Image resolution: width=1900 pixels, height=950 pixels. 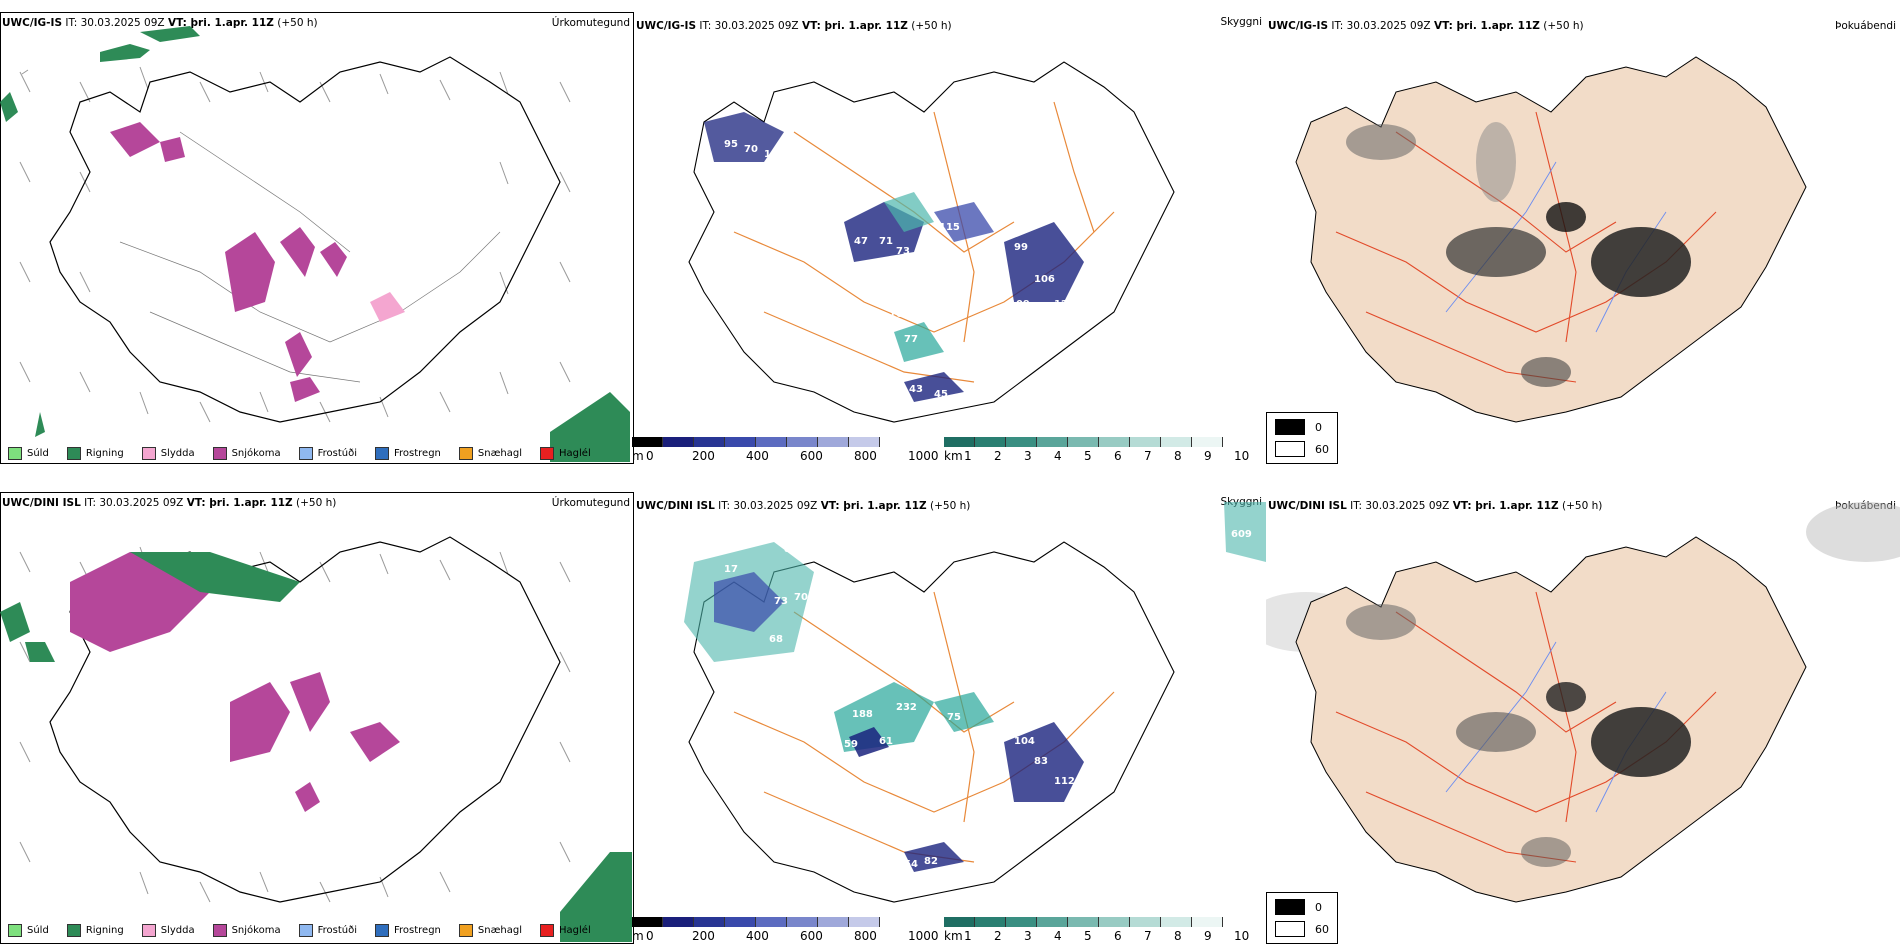 What do you see at coordinates (220, 23) in the screenshot?
I see `valid-time: VT: þri. 1.apr. 11Z` at bounding box center [220, 23].